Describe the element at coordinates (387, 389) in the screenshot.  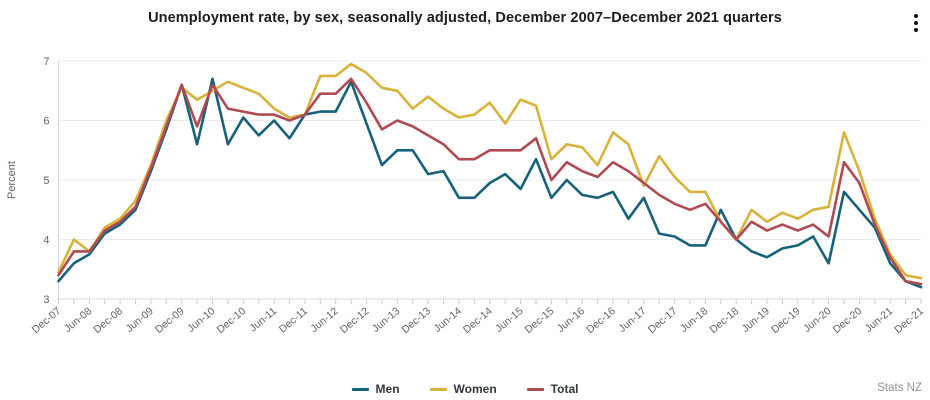
I see `legend-label: Men` at that location.